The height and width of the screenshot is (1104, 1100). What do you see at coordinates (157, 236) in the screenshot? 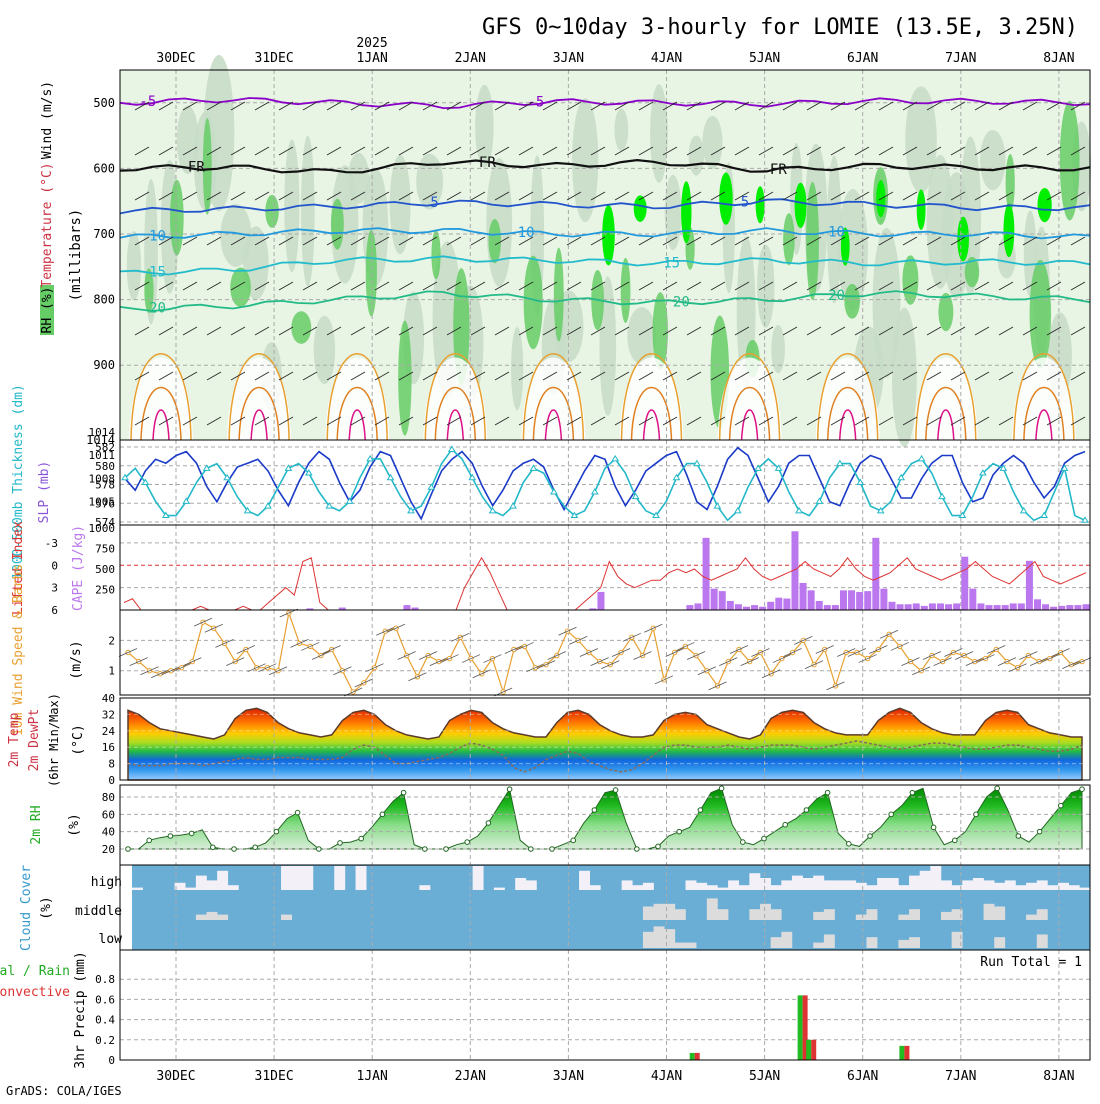
I see `isotherm-label: 10` at bounding box center [157, 236].